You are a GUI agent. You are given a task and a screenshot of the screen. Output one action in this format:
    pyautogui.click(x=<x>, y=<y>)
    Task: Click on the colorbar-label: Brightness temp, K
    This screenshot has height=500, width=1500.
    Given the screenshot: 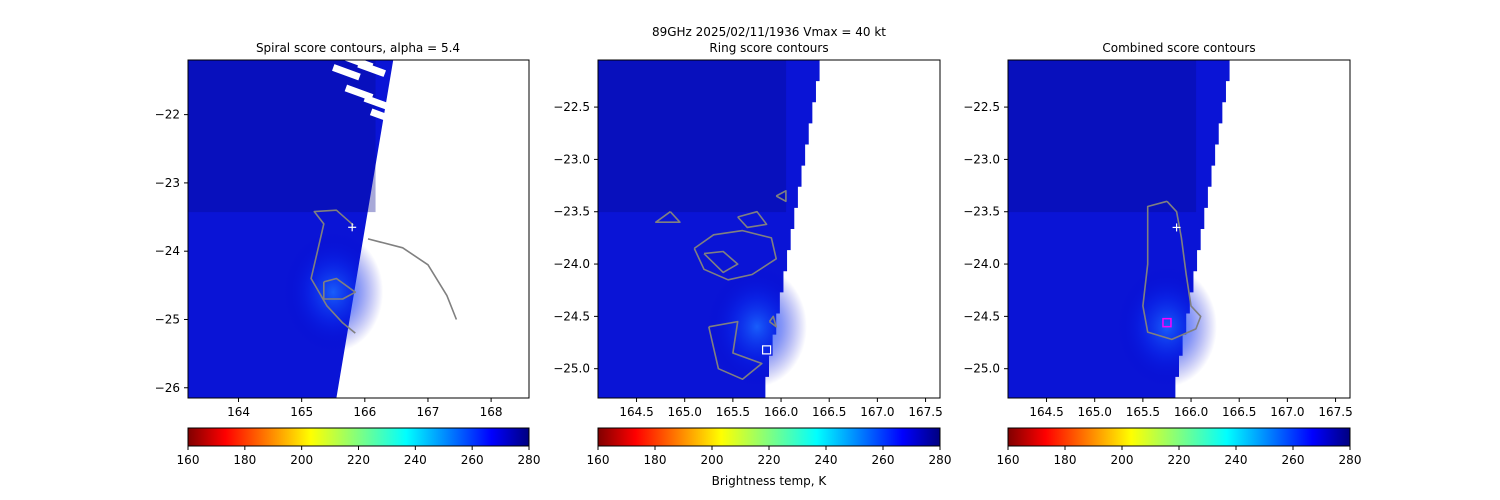 What is the action you would take?
    pyautogui.click(x=770, y=481)
    